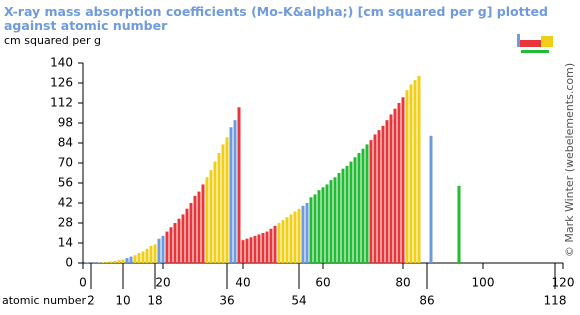 The height and width of the screenshot is (315, 580). I want to click on x-axis-label: atomic number, so click(44, 300).